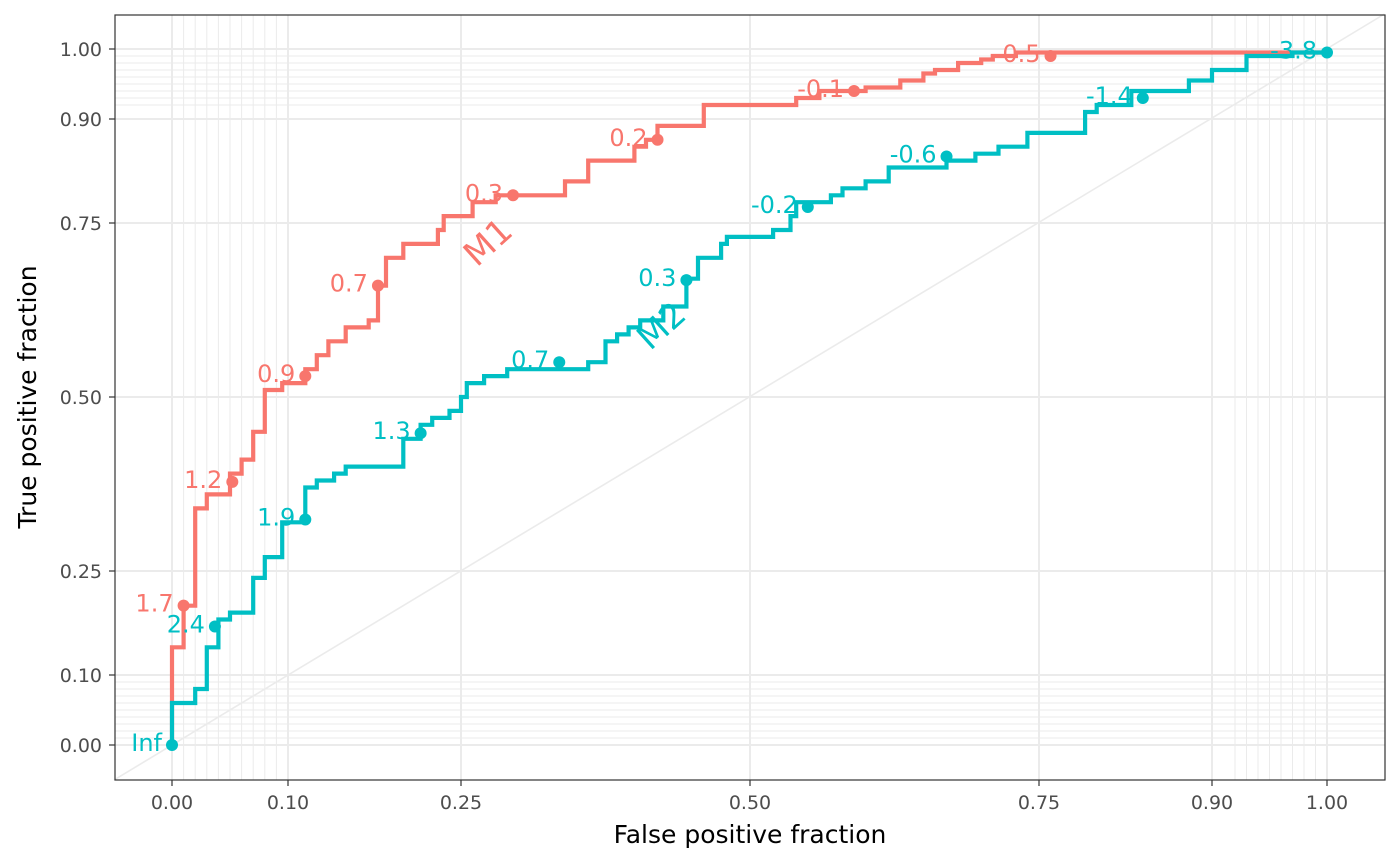  I want to click on cutoff-label-m2: -1.4, so click(1109, 96).